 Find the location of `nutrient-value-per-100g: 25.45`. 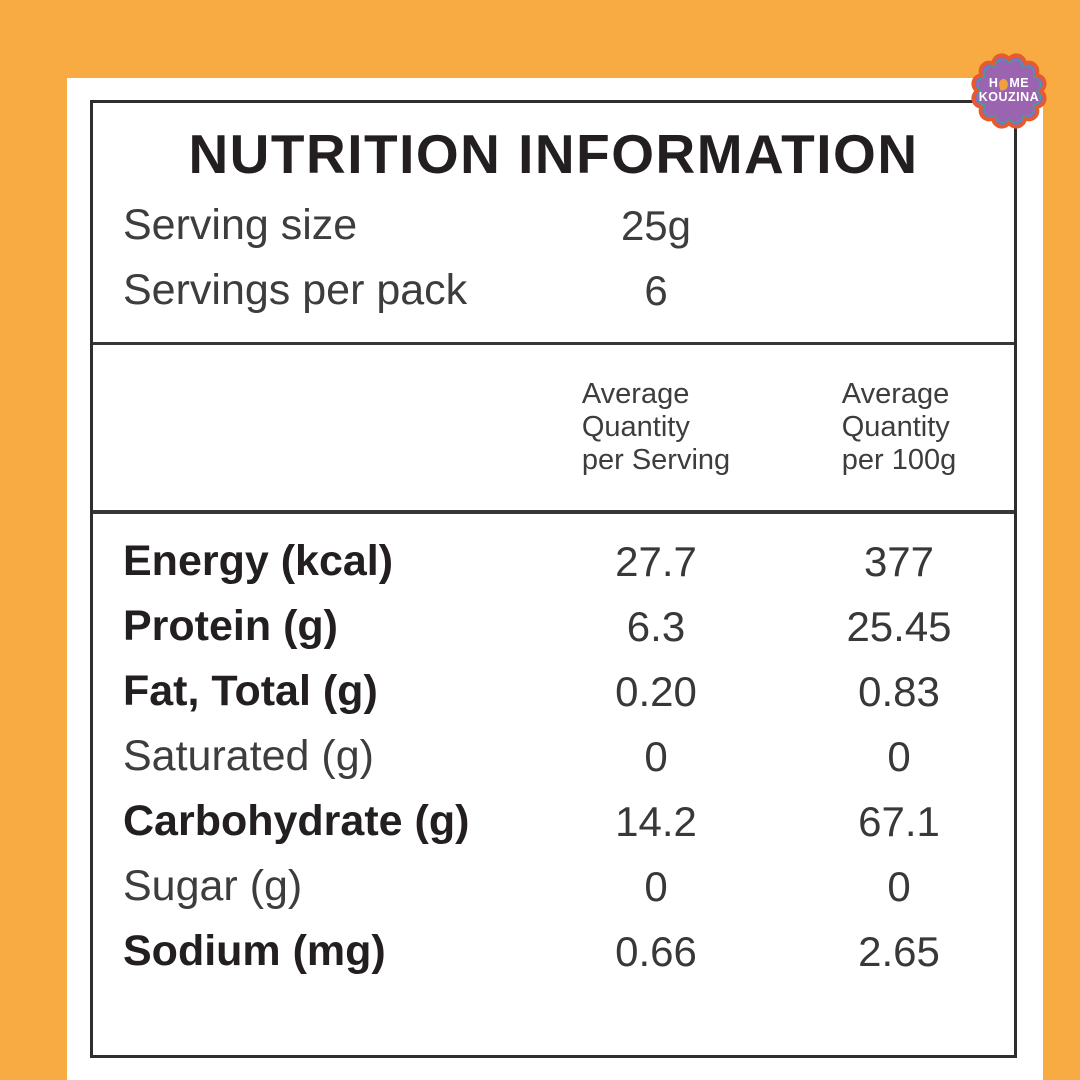

nutrient-value-per-100g: 25.45 is located at coordinates (899, 626).